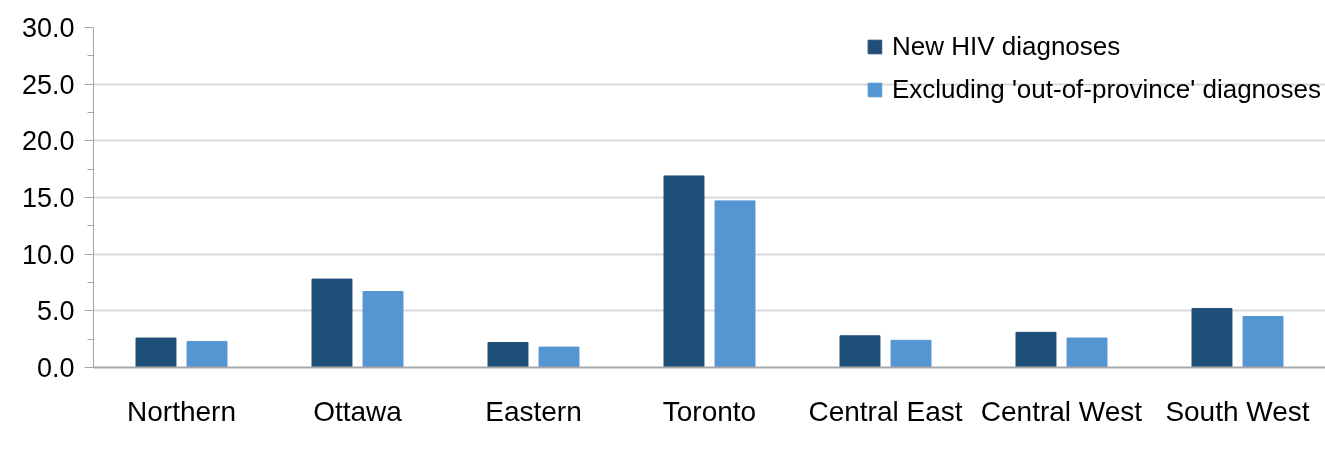  What do you see at coordinates (55, 368) in the screenshot?
I see `y-tick-label: 0.0` at bounding box center [55, 368].